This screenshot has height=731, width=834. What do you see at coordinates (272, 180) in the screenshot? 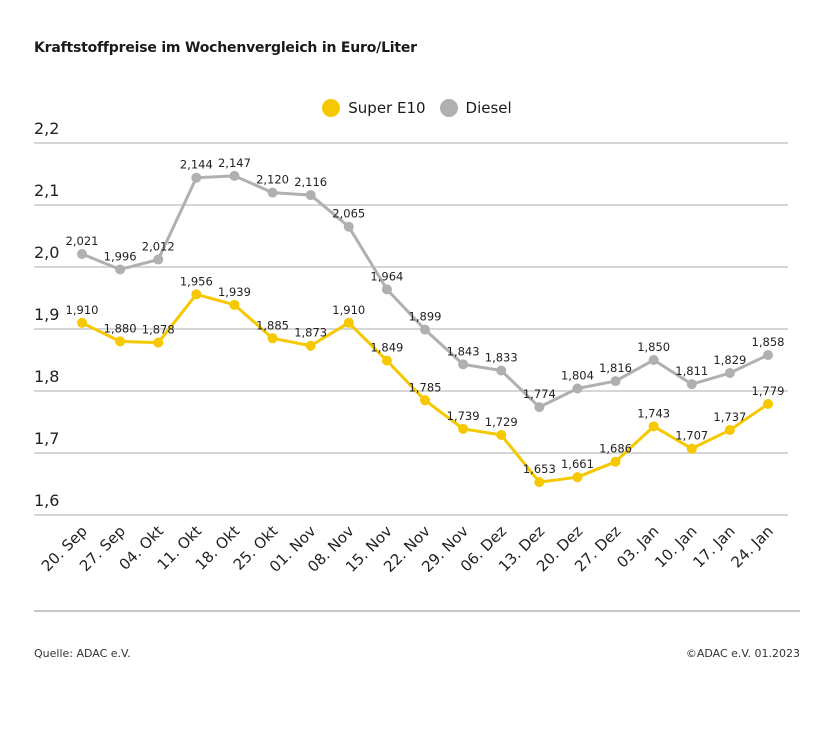
I see `data-label: 2,120` at bounding box center [272, 180].